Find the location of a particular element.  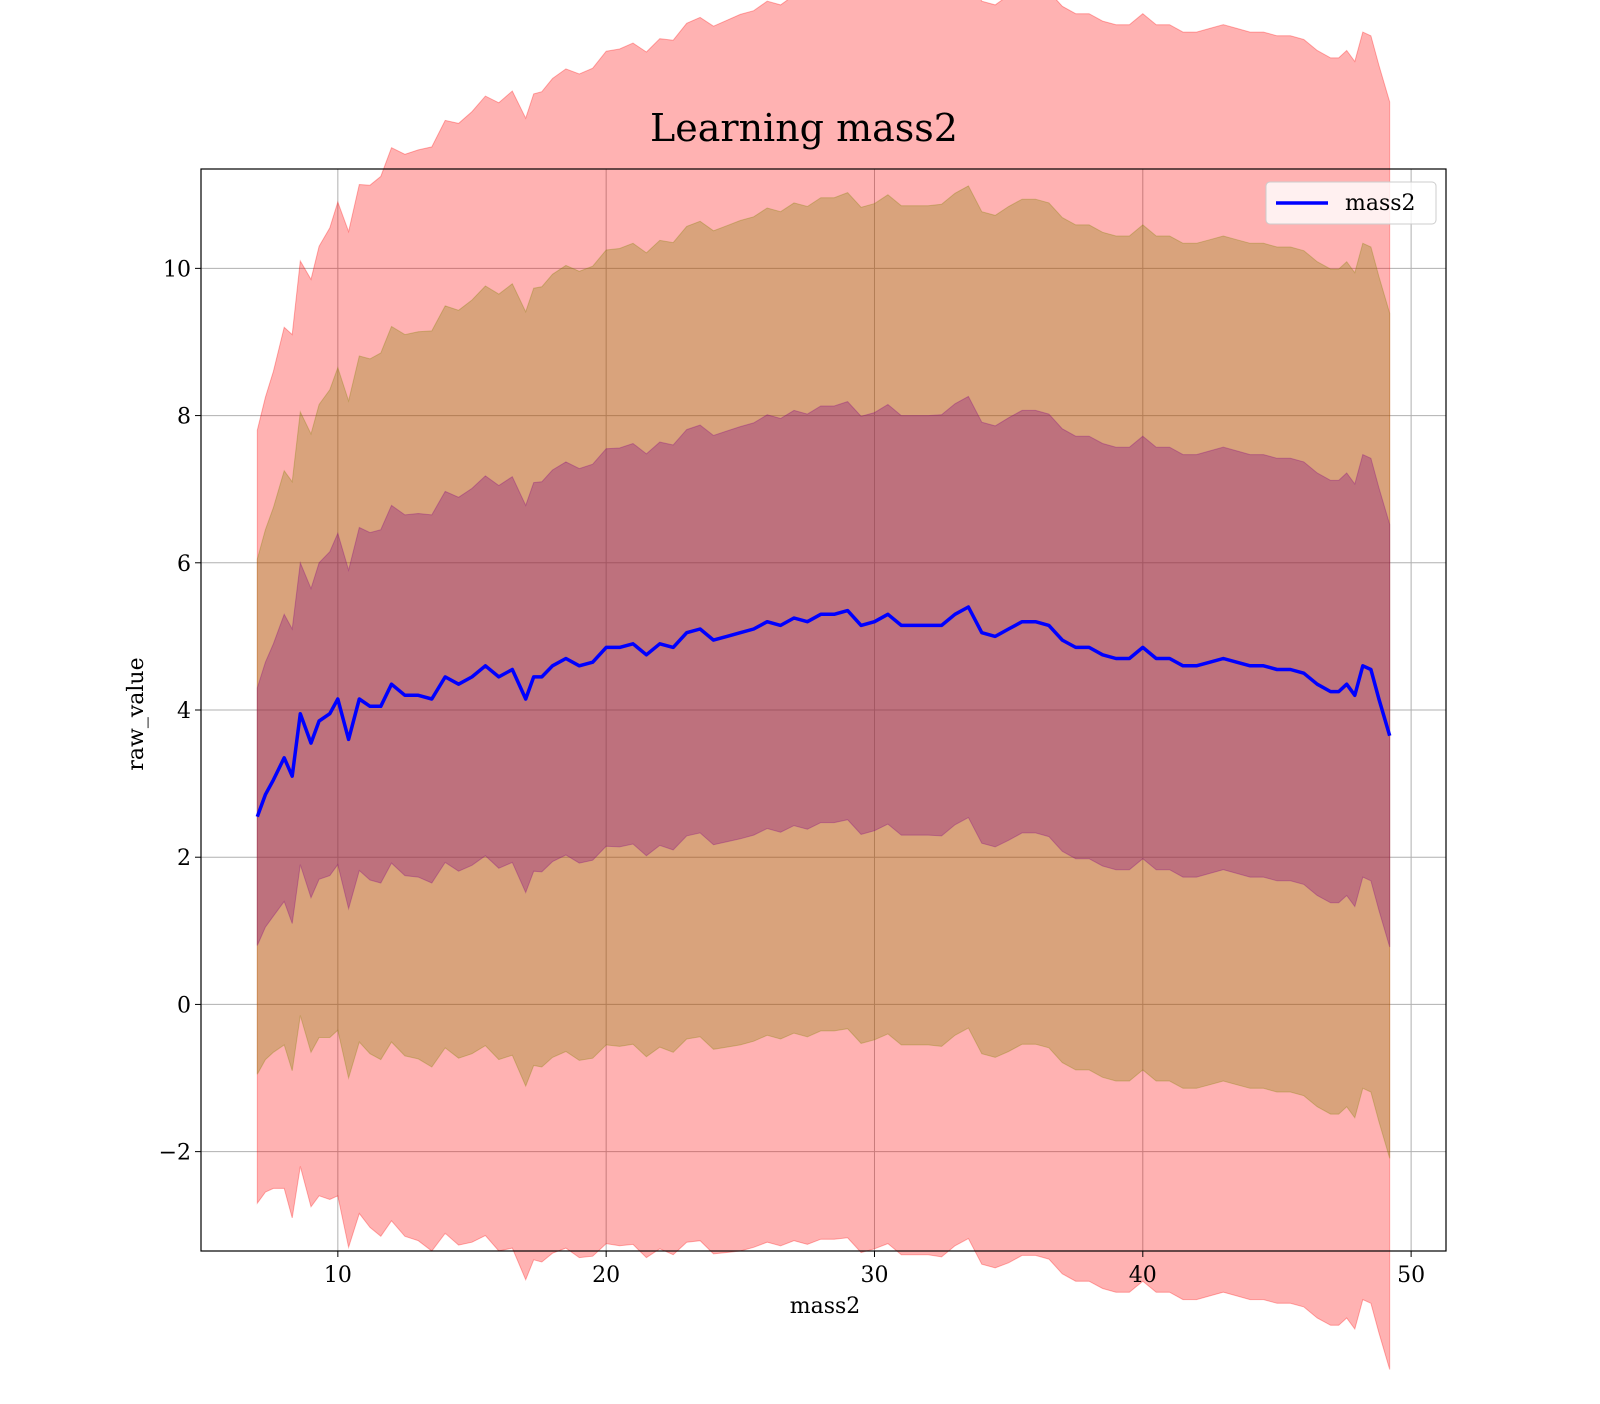

y-tick-label: 8 is located at coordinates (184, 417).